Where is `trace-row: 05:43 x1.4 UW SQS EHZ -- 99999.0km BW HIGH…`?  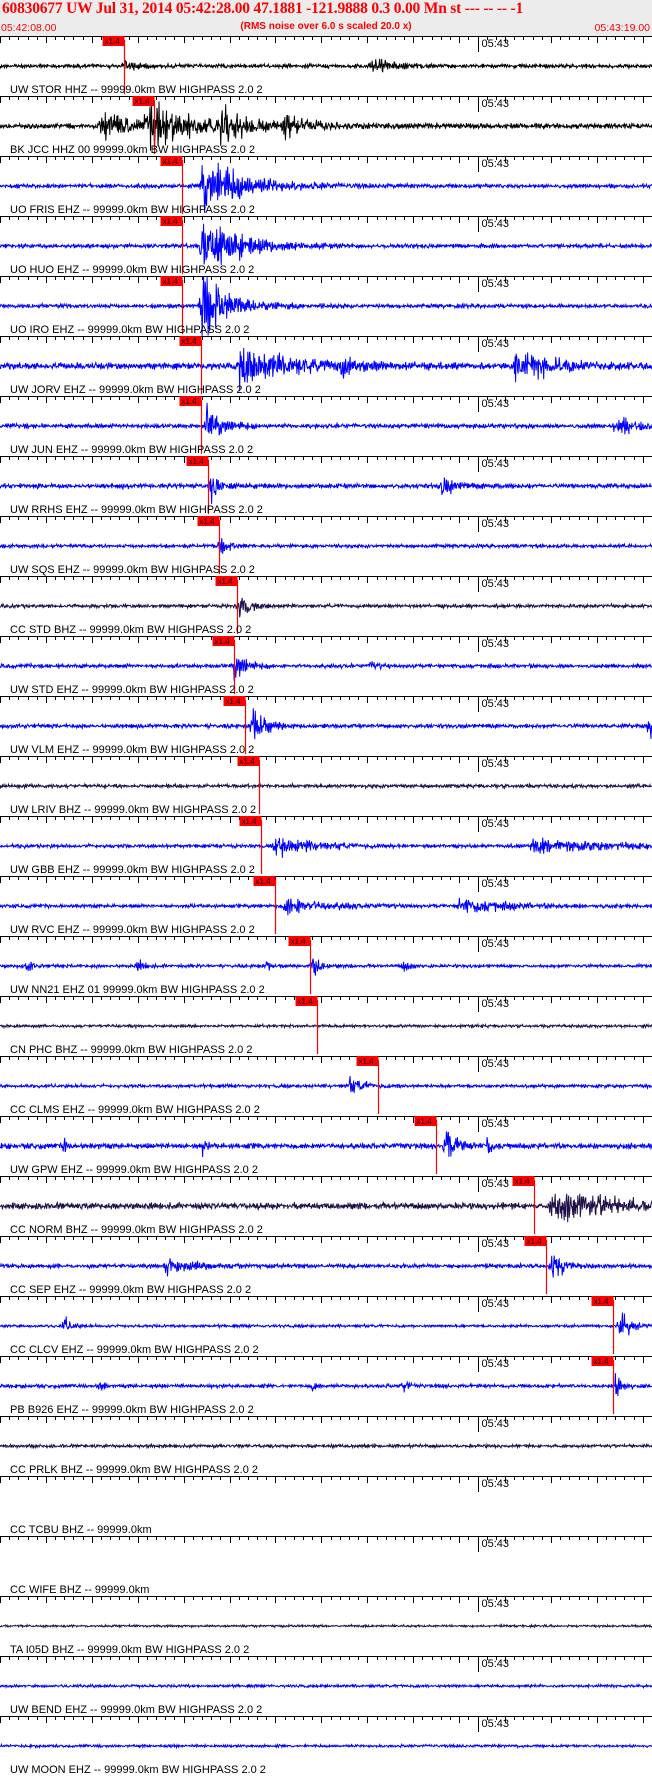
trace-row: 05:43 x1.4 UW SQS EHZ -- 99999.0km BW HIGH… is located at coordinates (326, 546).